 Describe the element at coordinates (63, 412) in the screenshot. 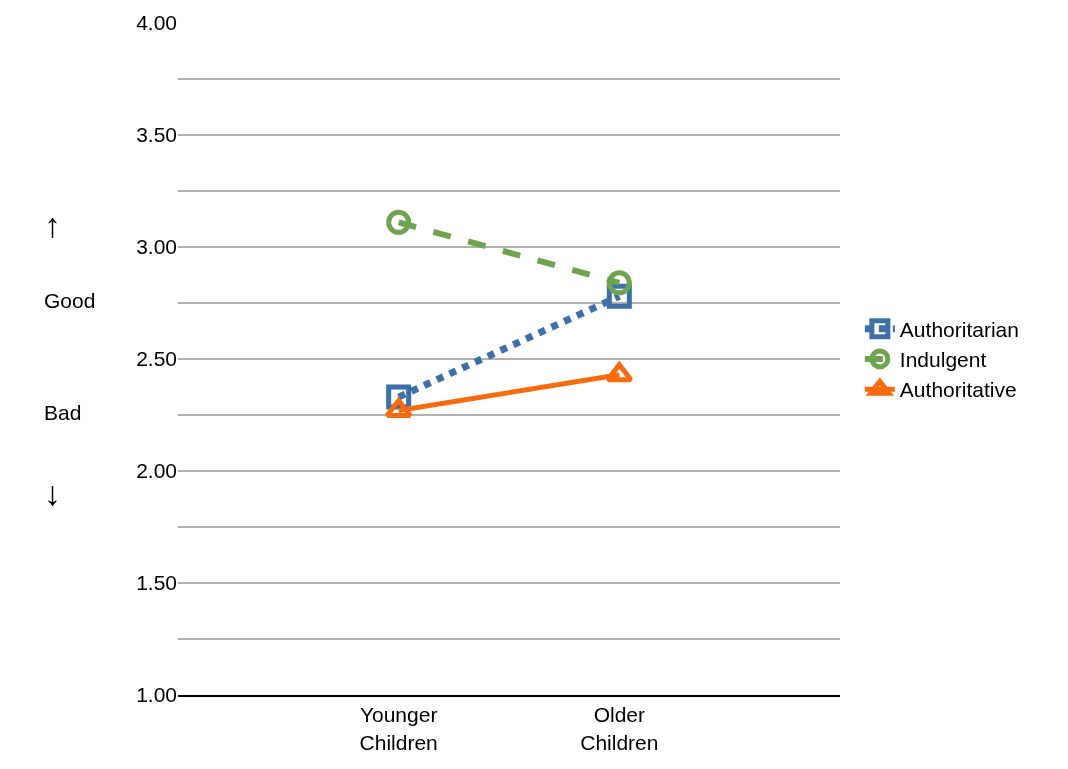

I see `text: Bad` at that location.